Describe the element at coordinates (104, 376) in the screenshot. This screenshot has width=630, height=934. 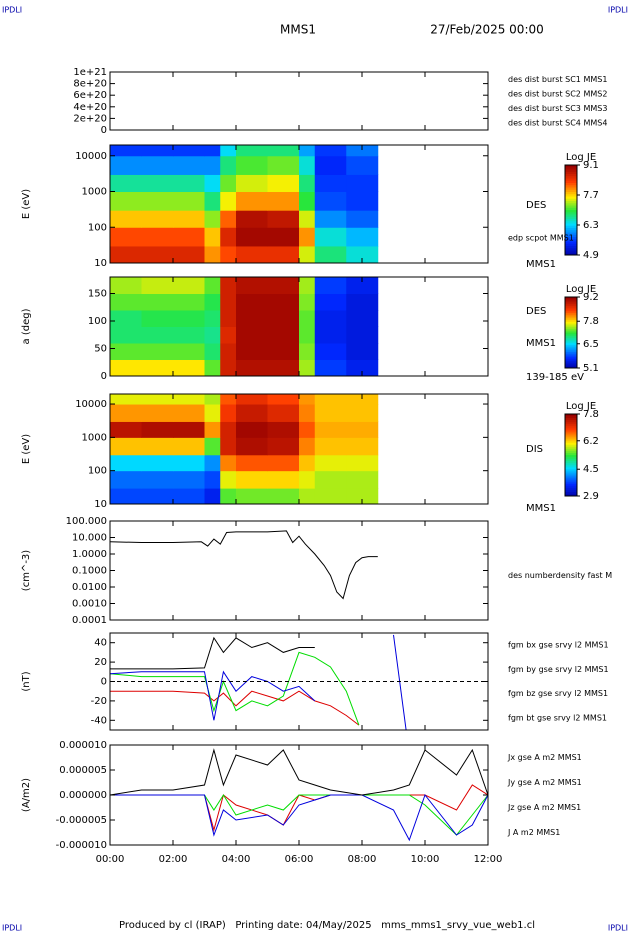
I see `y-tick-label: 0` at that location.